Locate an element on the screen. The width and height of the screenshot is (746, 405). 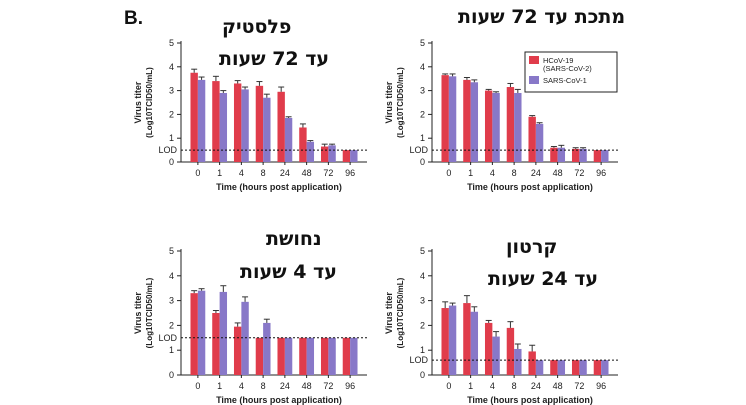
metal-title: מתכת עד 72 שעות is located at coordinates (542, 17).